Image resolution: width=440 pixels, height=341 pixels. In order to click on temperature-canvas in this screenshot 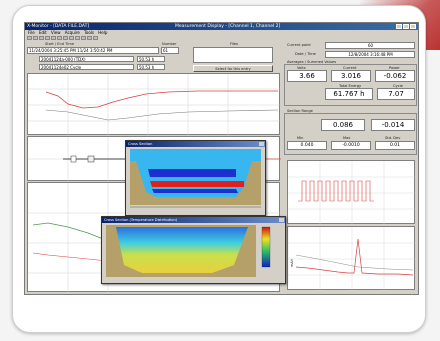, I will do `click(188, 251)`.